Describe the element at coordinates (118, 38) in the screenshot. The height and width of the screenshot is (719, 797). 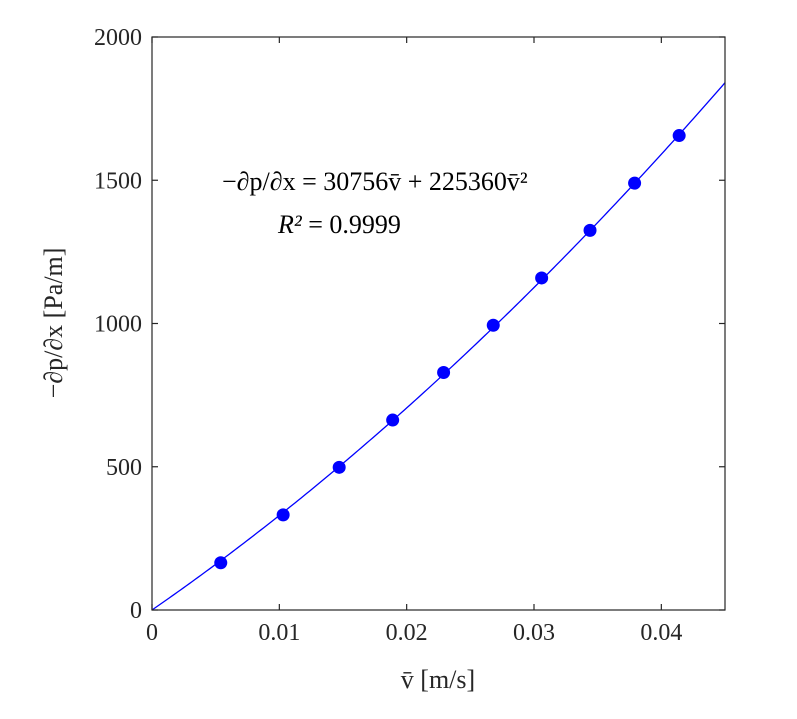
I see `y-tick-label: 2000` at that location.